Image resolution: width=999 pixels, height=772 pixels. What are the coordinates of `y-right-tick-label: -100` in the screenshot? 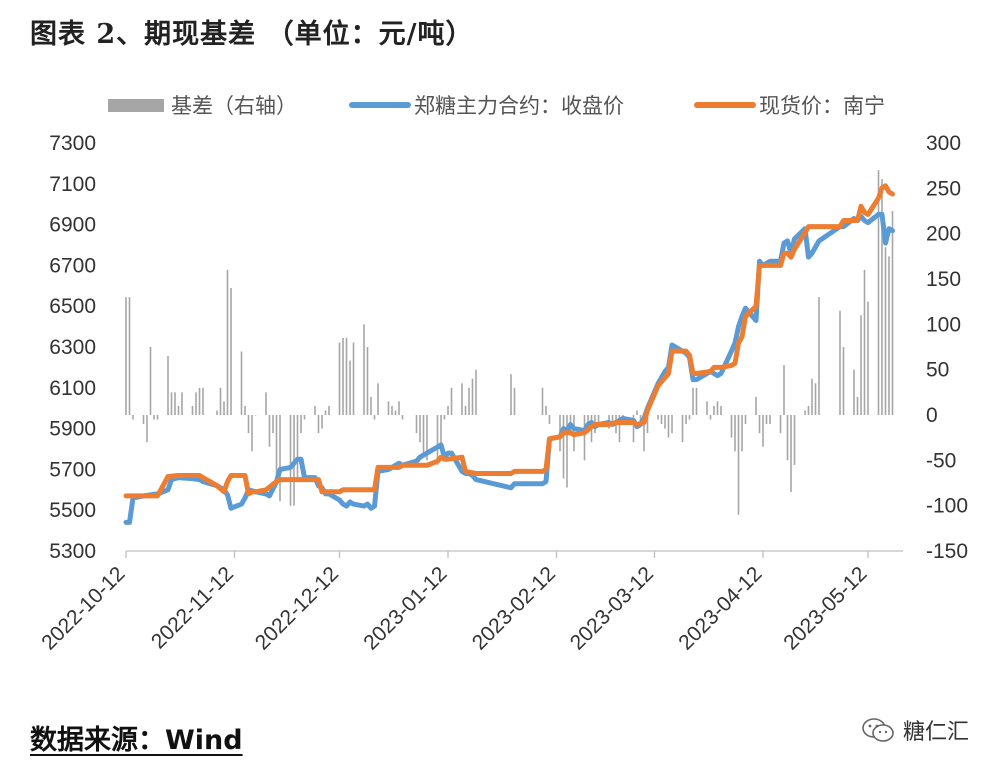 It's located at (947, 506).